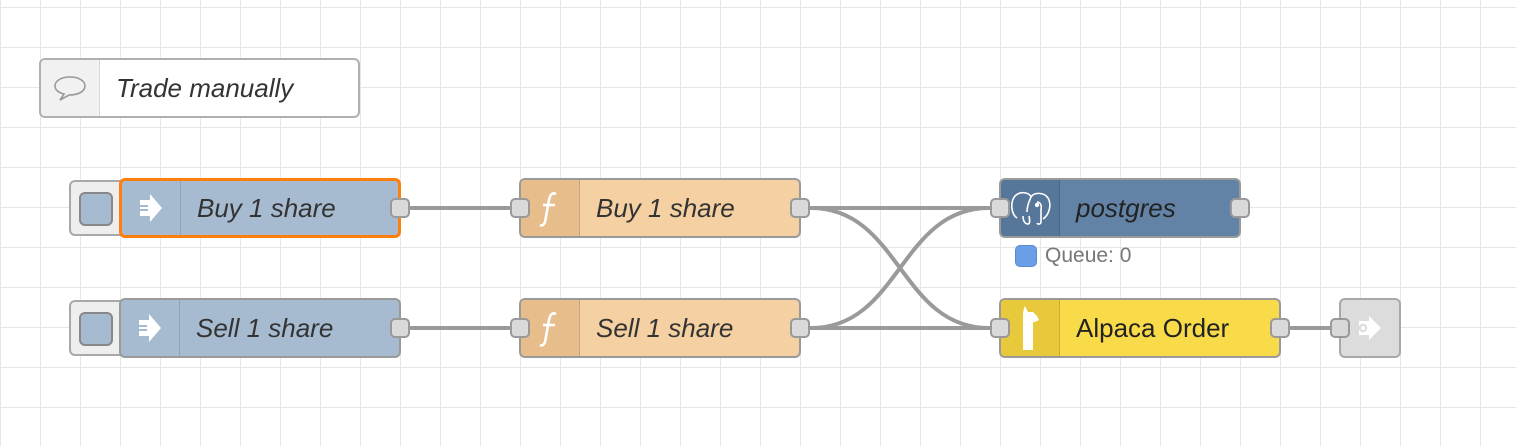 This screenshot has height=446, width=1516. What do you see at coordinates (205, 87) in the screenshot?
I see `comment-label: Trade manually` at bounding box center [205, 87].